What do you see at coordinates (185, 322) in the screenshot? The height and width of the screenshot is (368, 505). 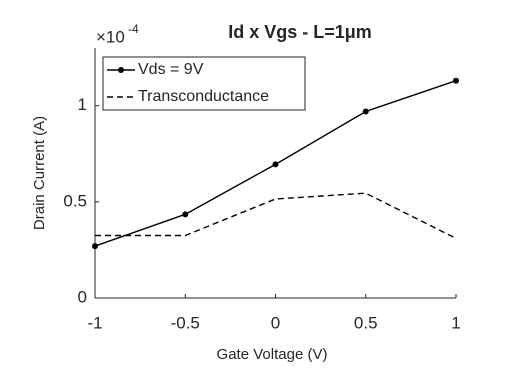 I see `x-tick-label: -0.5` at bounding box center [185, 322].